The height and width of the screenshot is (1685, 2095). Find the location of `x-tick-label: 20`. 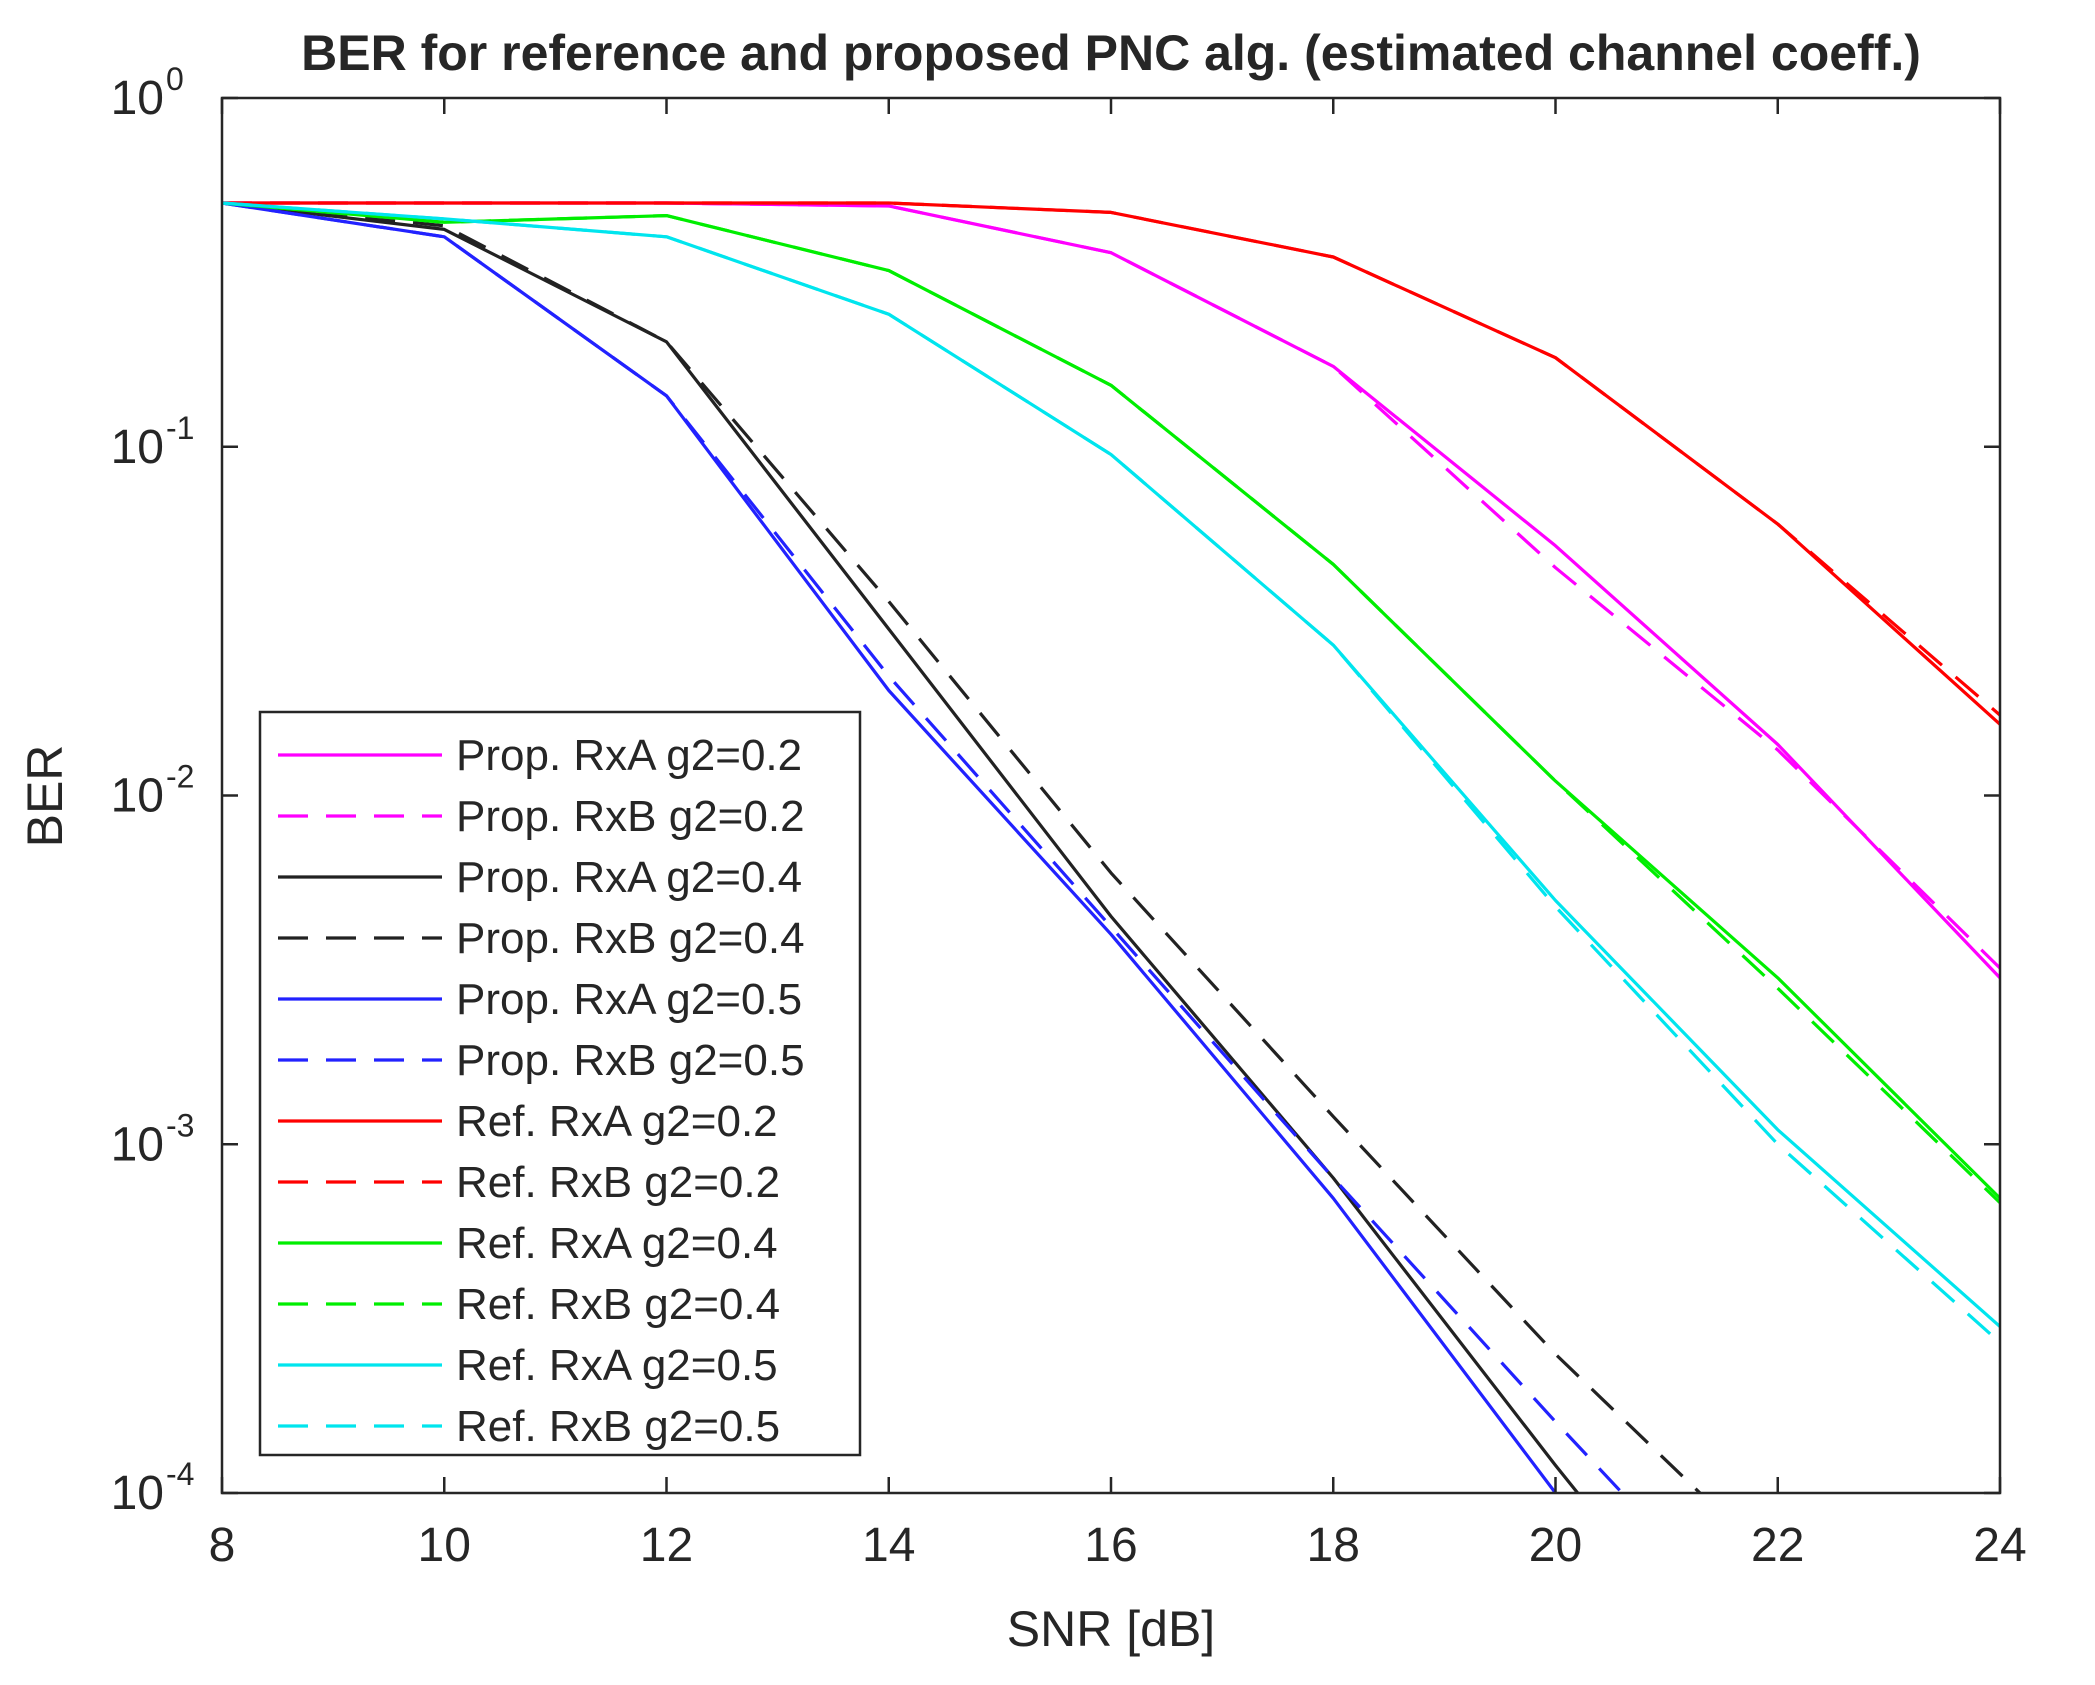

x-tick-label: 20 is located at coordinates (1555, 1545).